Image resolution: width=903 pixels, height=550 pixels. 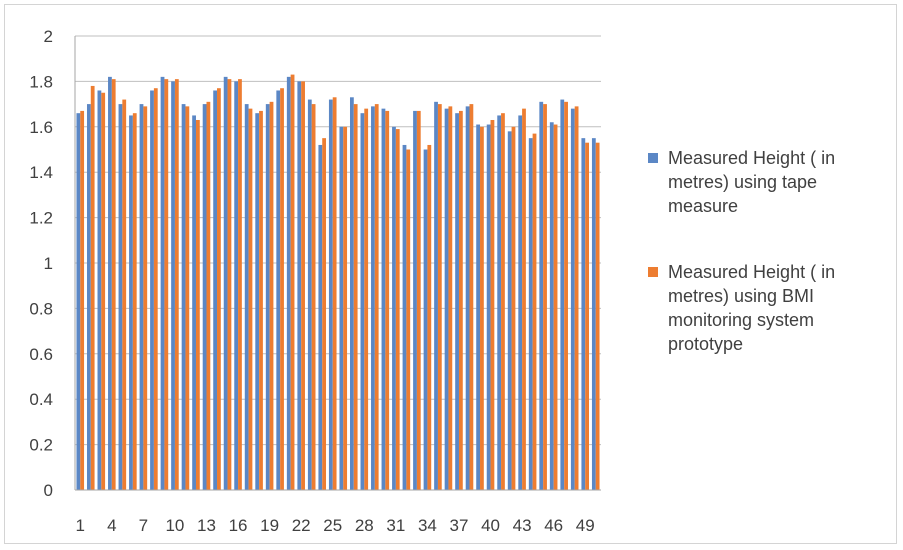 What do you see at coordinates (332, 525) in the screenshot?
I see `x-tick-label: 25` at bounding box center [332, 525].